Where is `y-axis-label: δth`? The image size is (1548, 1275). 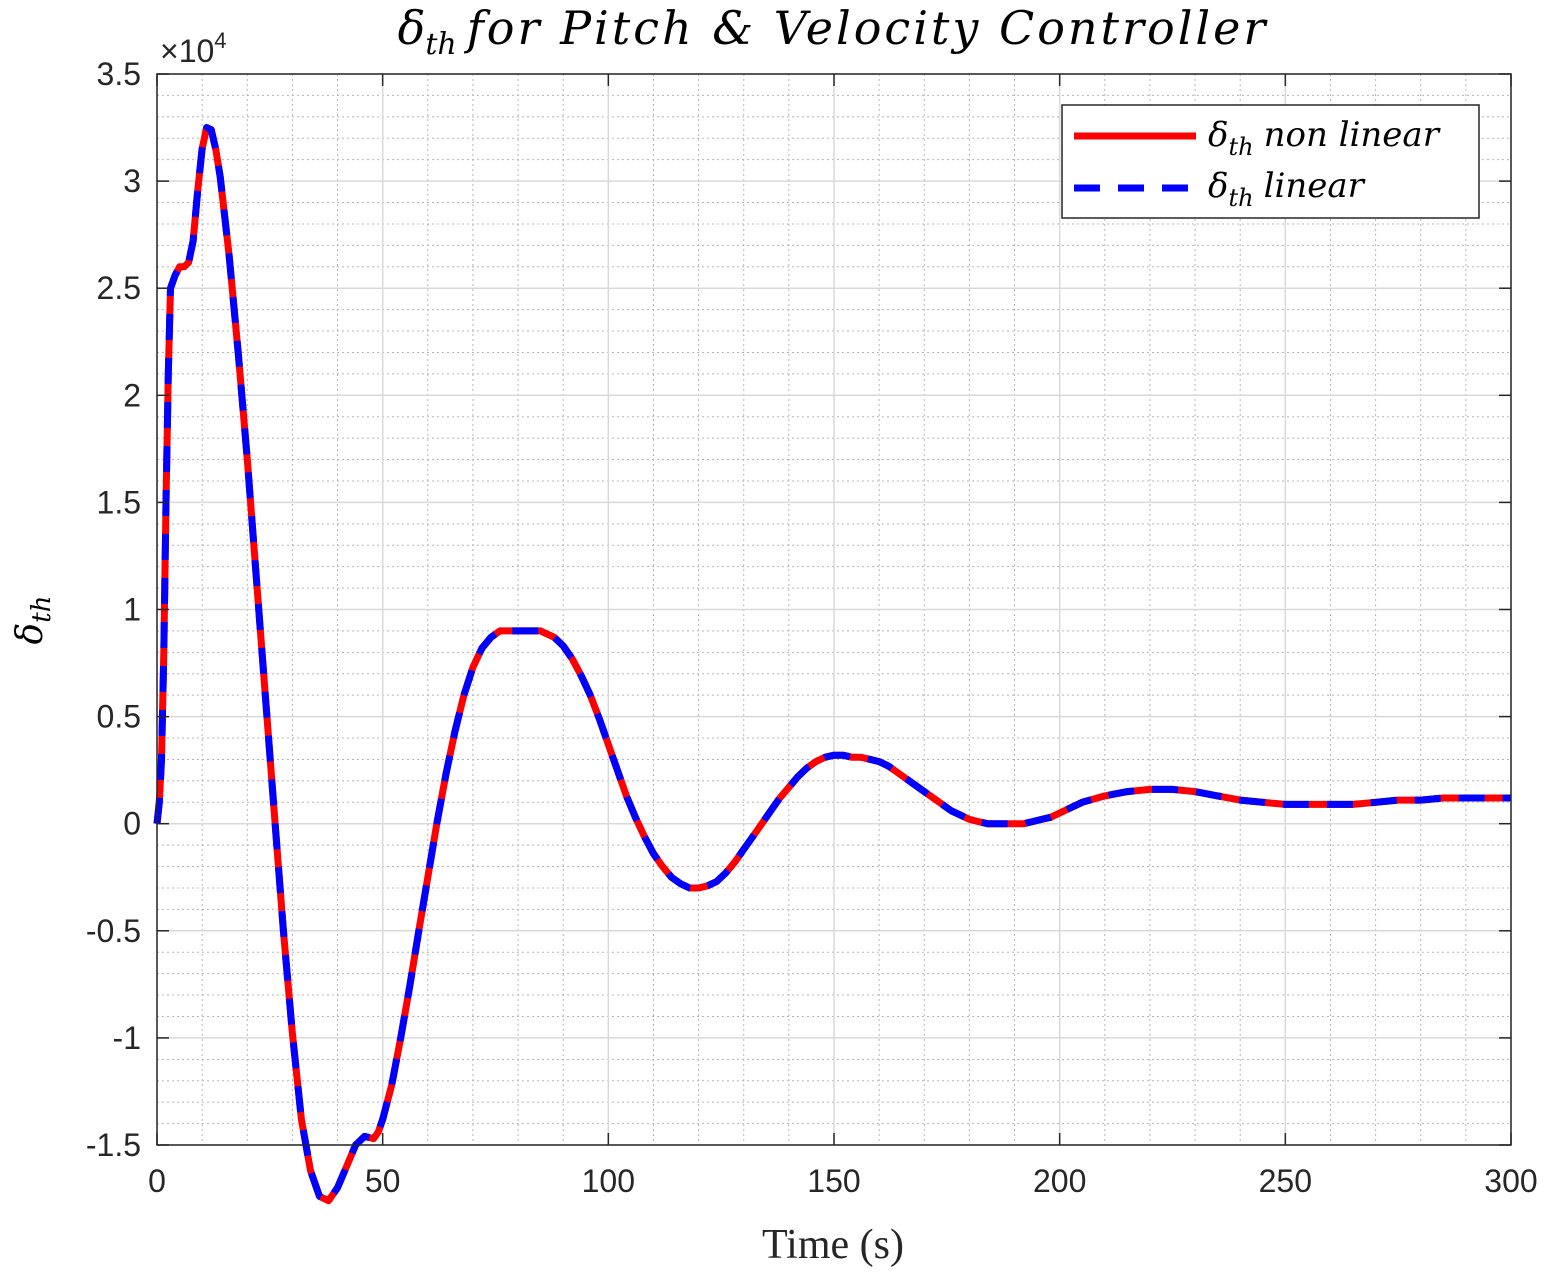
y-axis-label: δth is located at coordinates (33, 620).